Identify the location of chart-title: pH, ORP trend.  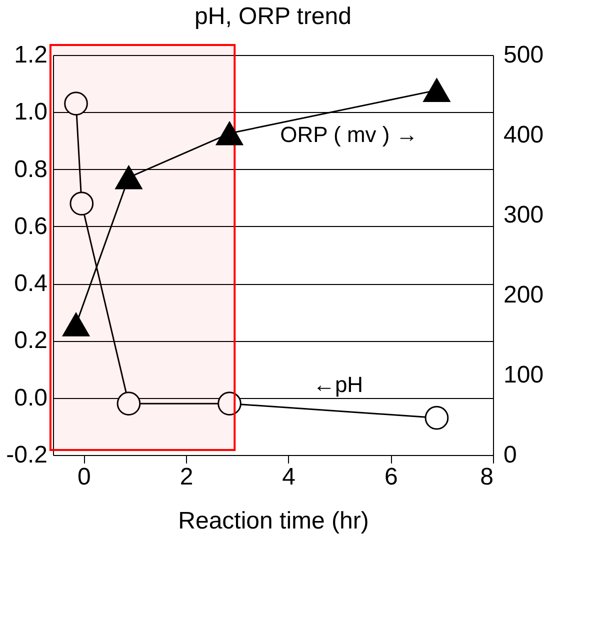
(273, 16).